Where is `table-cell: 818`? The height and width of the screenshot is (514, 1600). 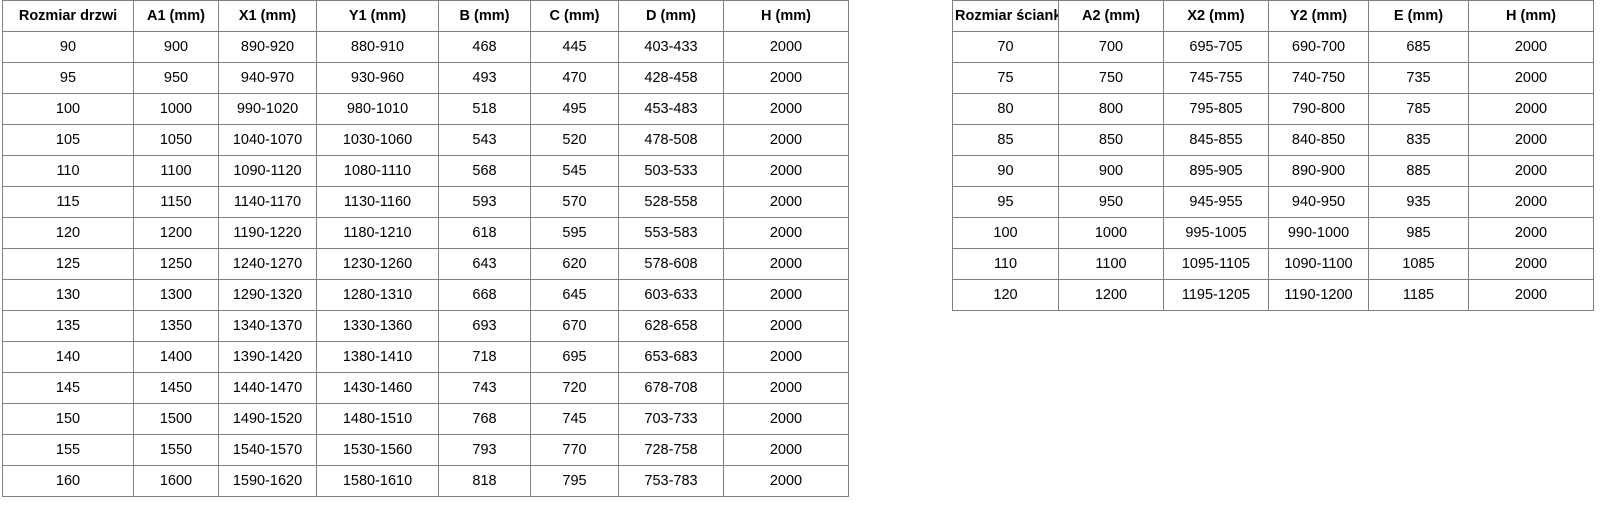 table-cell: 818 is located at coordinates (484, 481).